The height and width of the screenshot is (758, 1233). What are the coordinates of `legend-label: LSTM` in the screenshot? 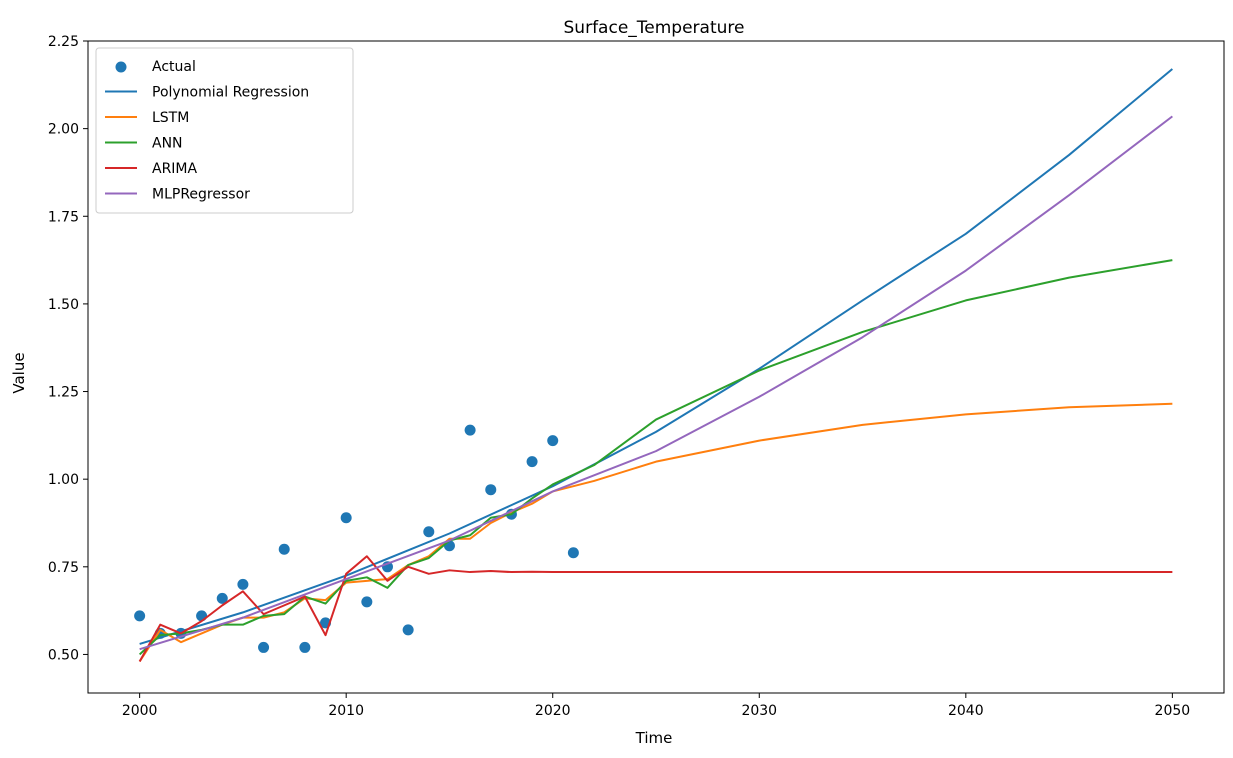 It's located at (170, 118).